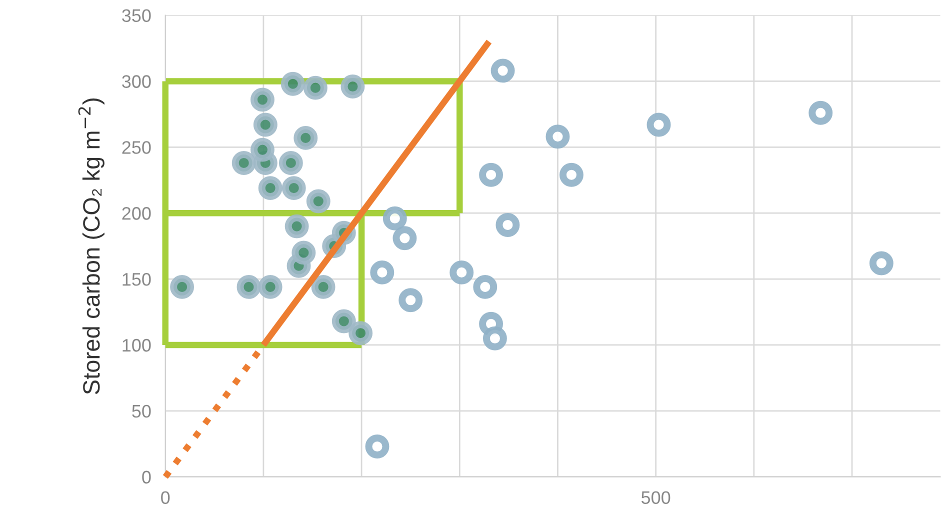 Image resolution: width=945 pixels, height=510 pixels. Describe the element at coordinates (146, 477) in the screenshot. I see `y-tick-label: 0` at that location.